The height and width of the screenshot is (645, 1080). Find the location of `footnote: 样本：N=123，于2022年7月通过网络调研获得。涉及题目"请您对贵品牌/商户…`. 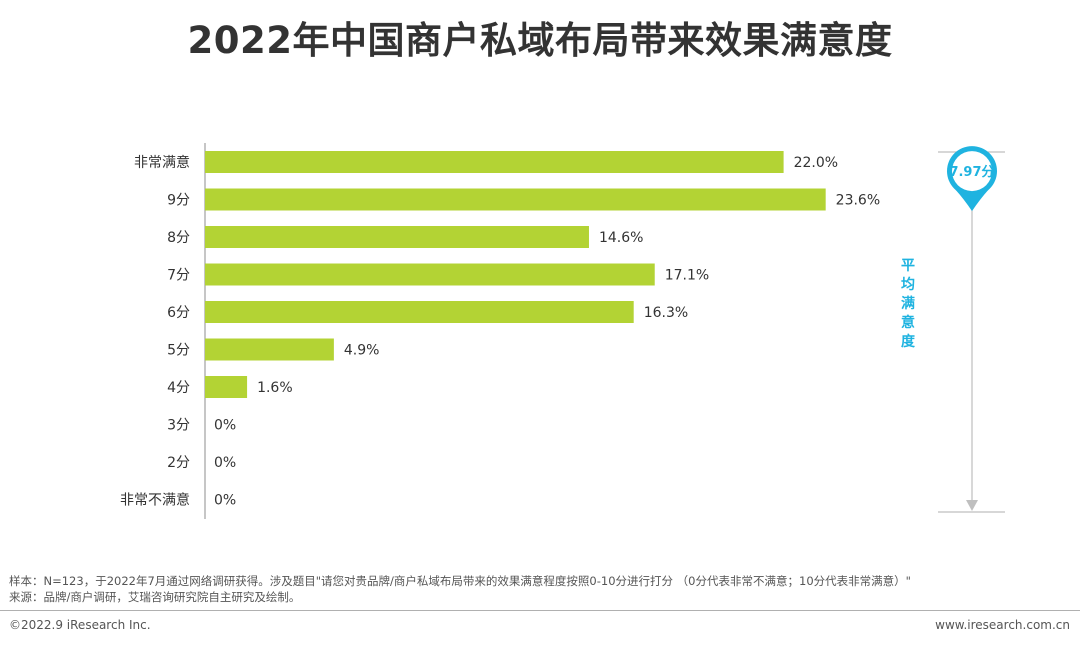

footnote: 样本：N=123，于2022年7月通过网络调研获得。涉及题目"请您对贵品牌/商户… is located at coordinates (539, 589).